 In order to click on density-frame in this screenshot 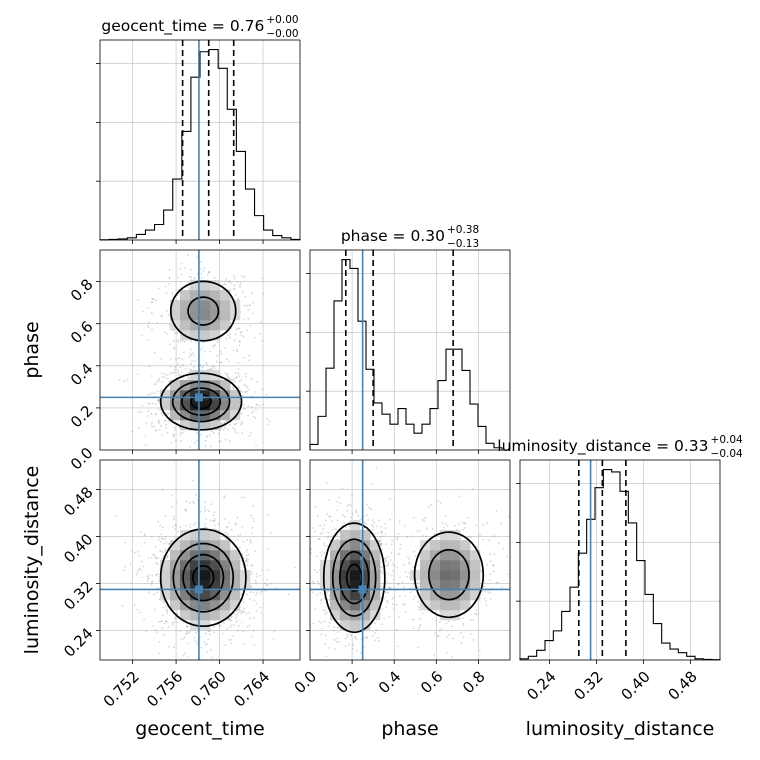, I will do `click(410, 560)`.